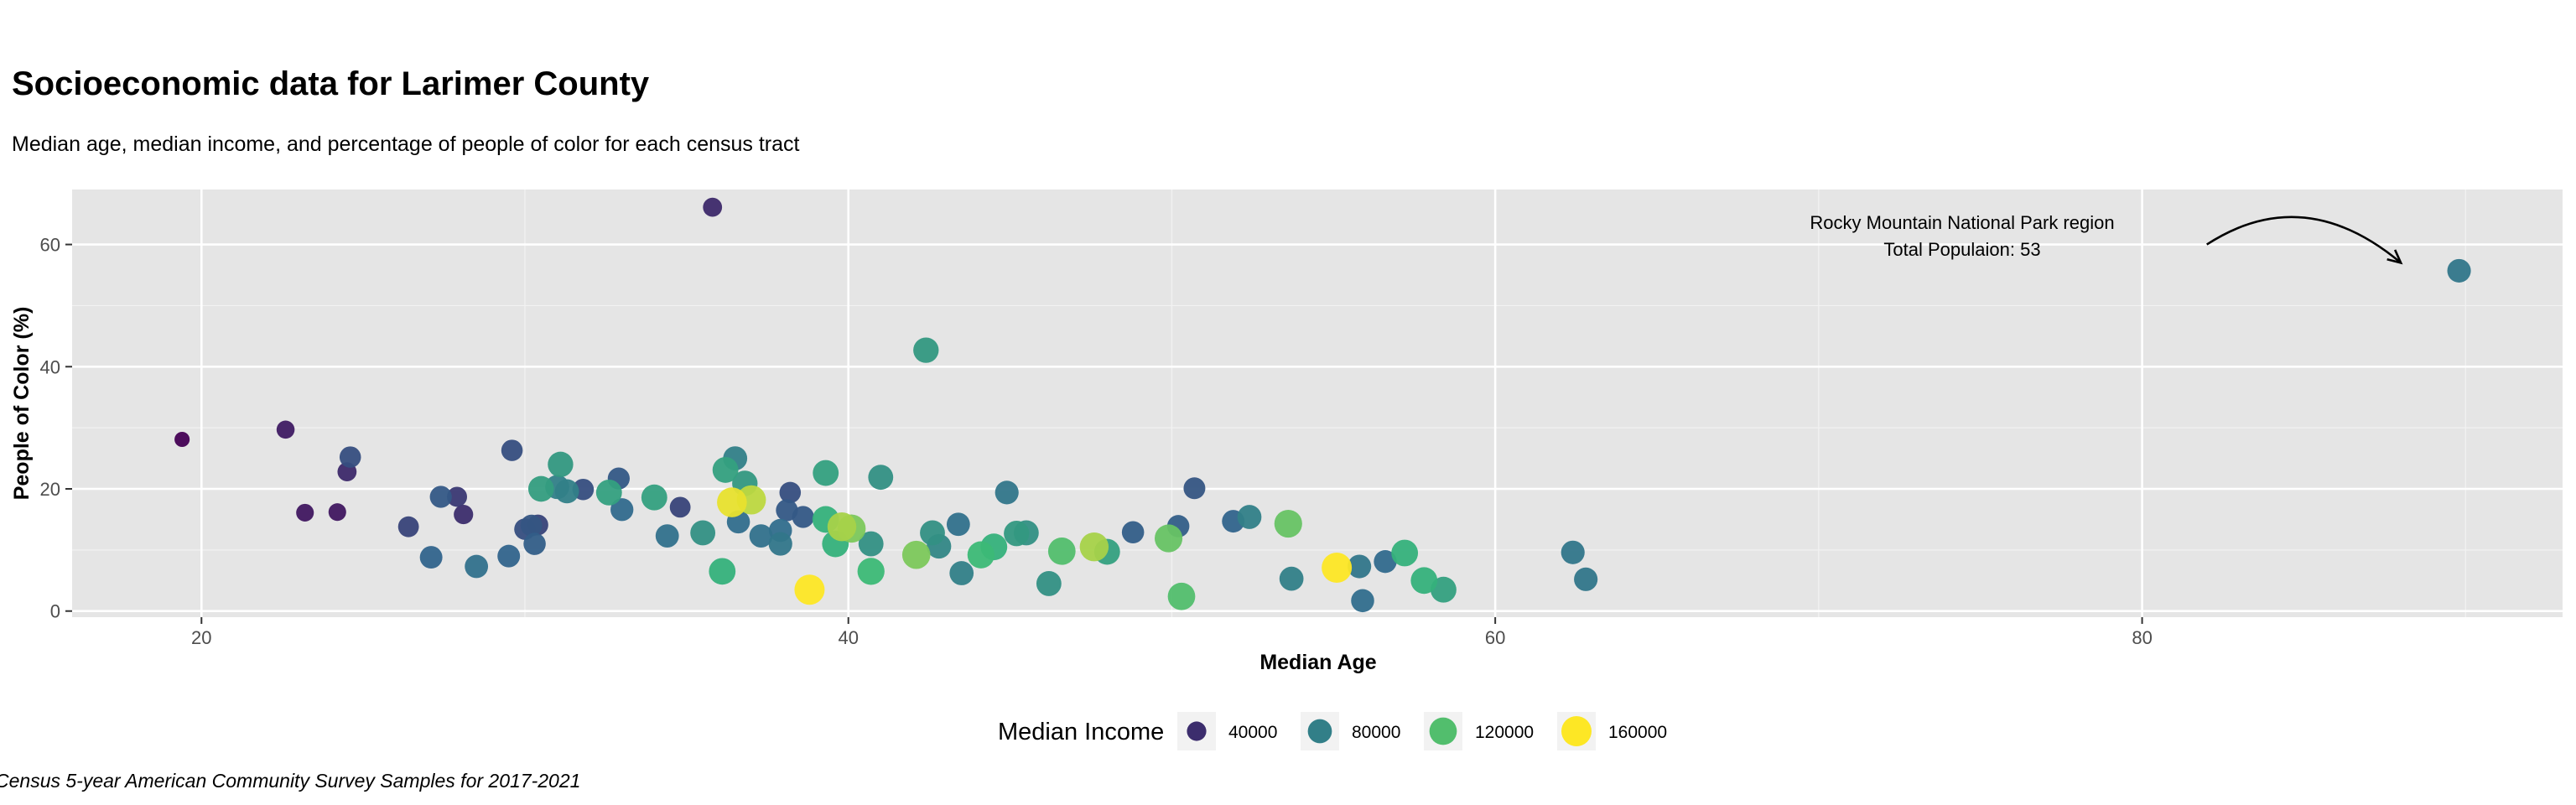 This screenshot has height=805, width=2576. What do you see at coordinates (1317, 662) in the screenshot?
I see `x-axis-title: Median Age` at bounding box center [1317, 662].